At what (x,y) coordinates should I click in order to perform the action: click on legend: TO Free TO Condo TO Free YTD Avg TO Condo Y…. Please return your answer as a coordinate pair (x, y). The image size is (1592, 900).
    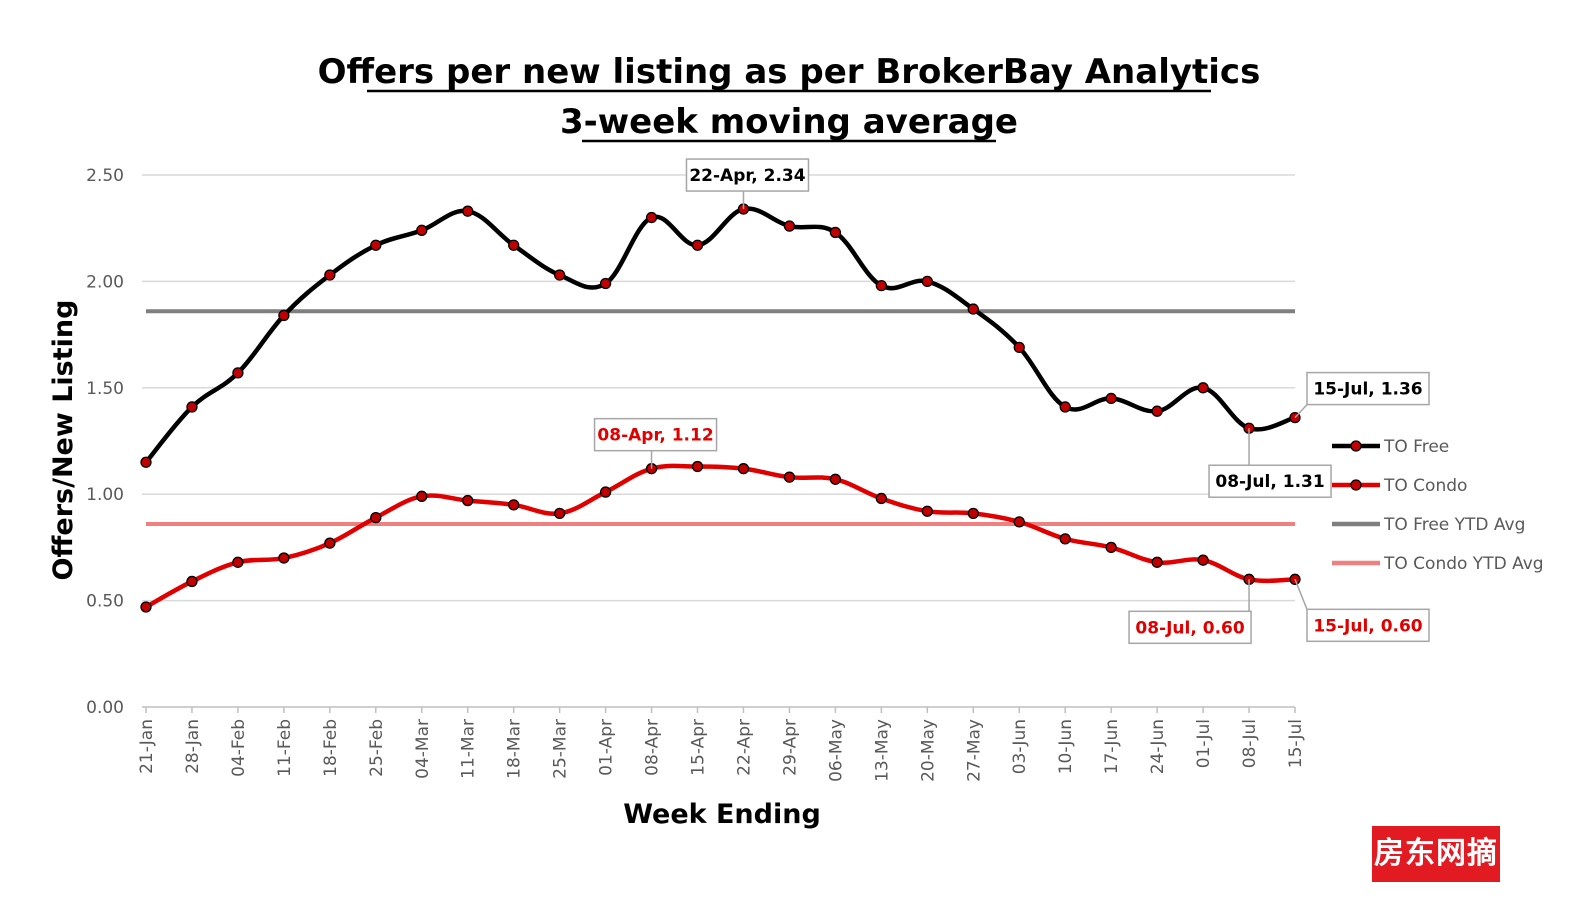
    Looking at the image, I should click on (1438, 505).